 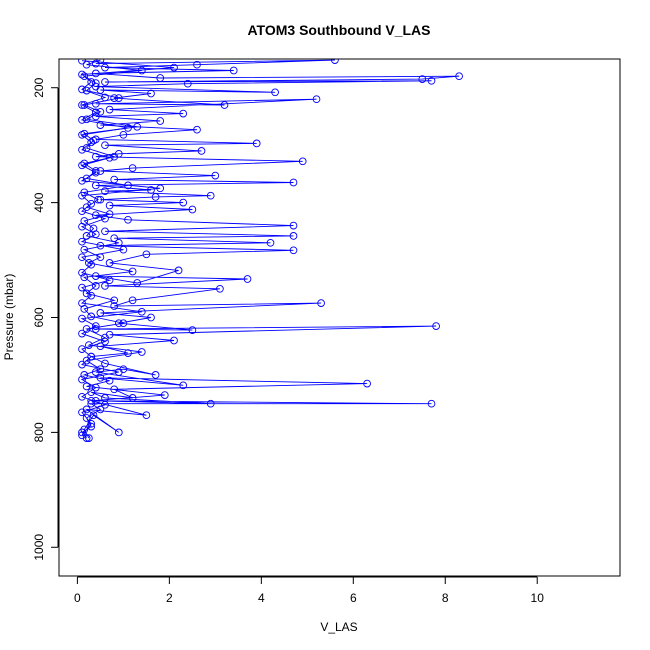 I want to click on x-axis: 0 2 4 6 8 10, so click(x=309, y=590).